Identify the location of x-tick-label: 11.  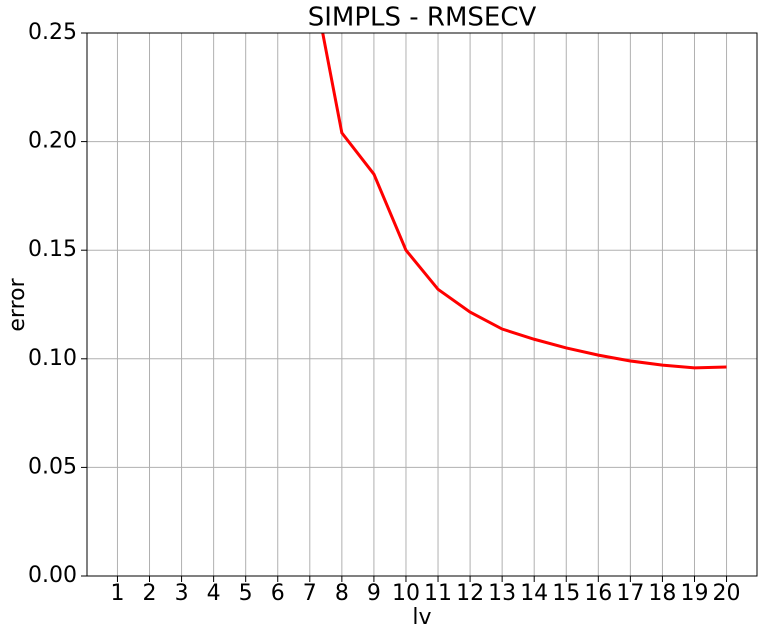
(438, 593).